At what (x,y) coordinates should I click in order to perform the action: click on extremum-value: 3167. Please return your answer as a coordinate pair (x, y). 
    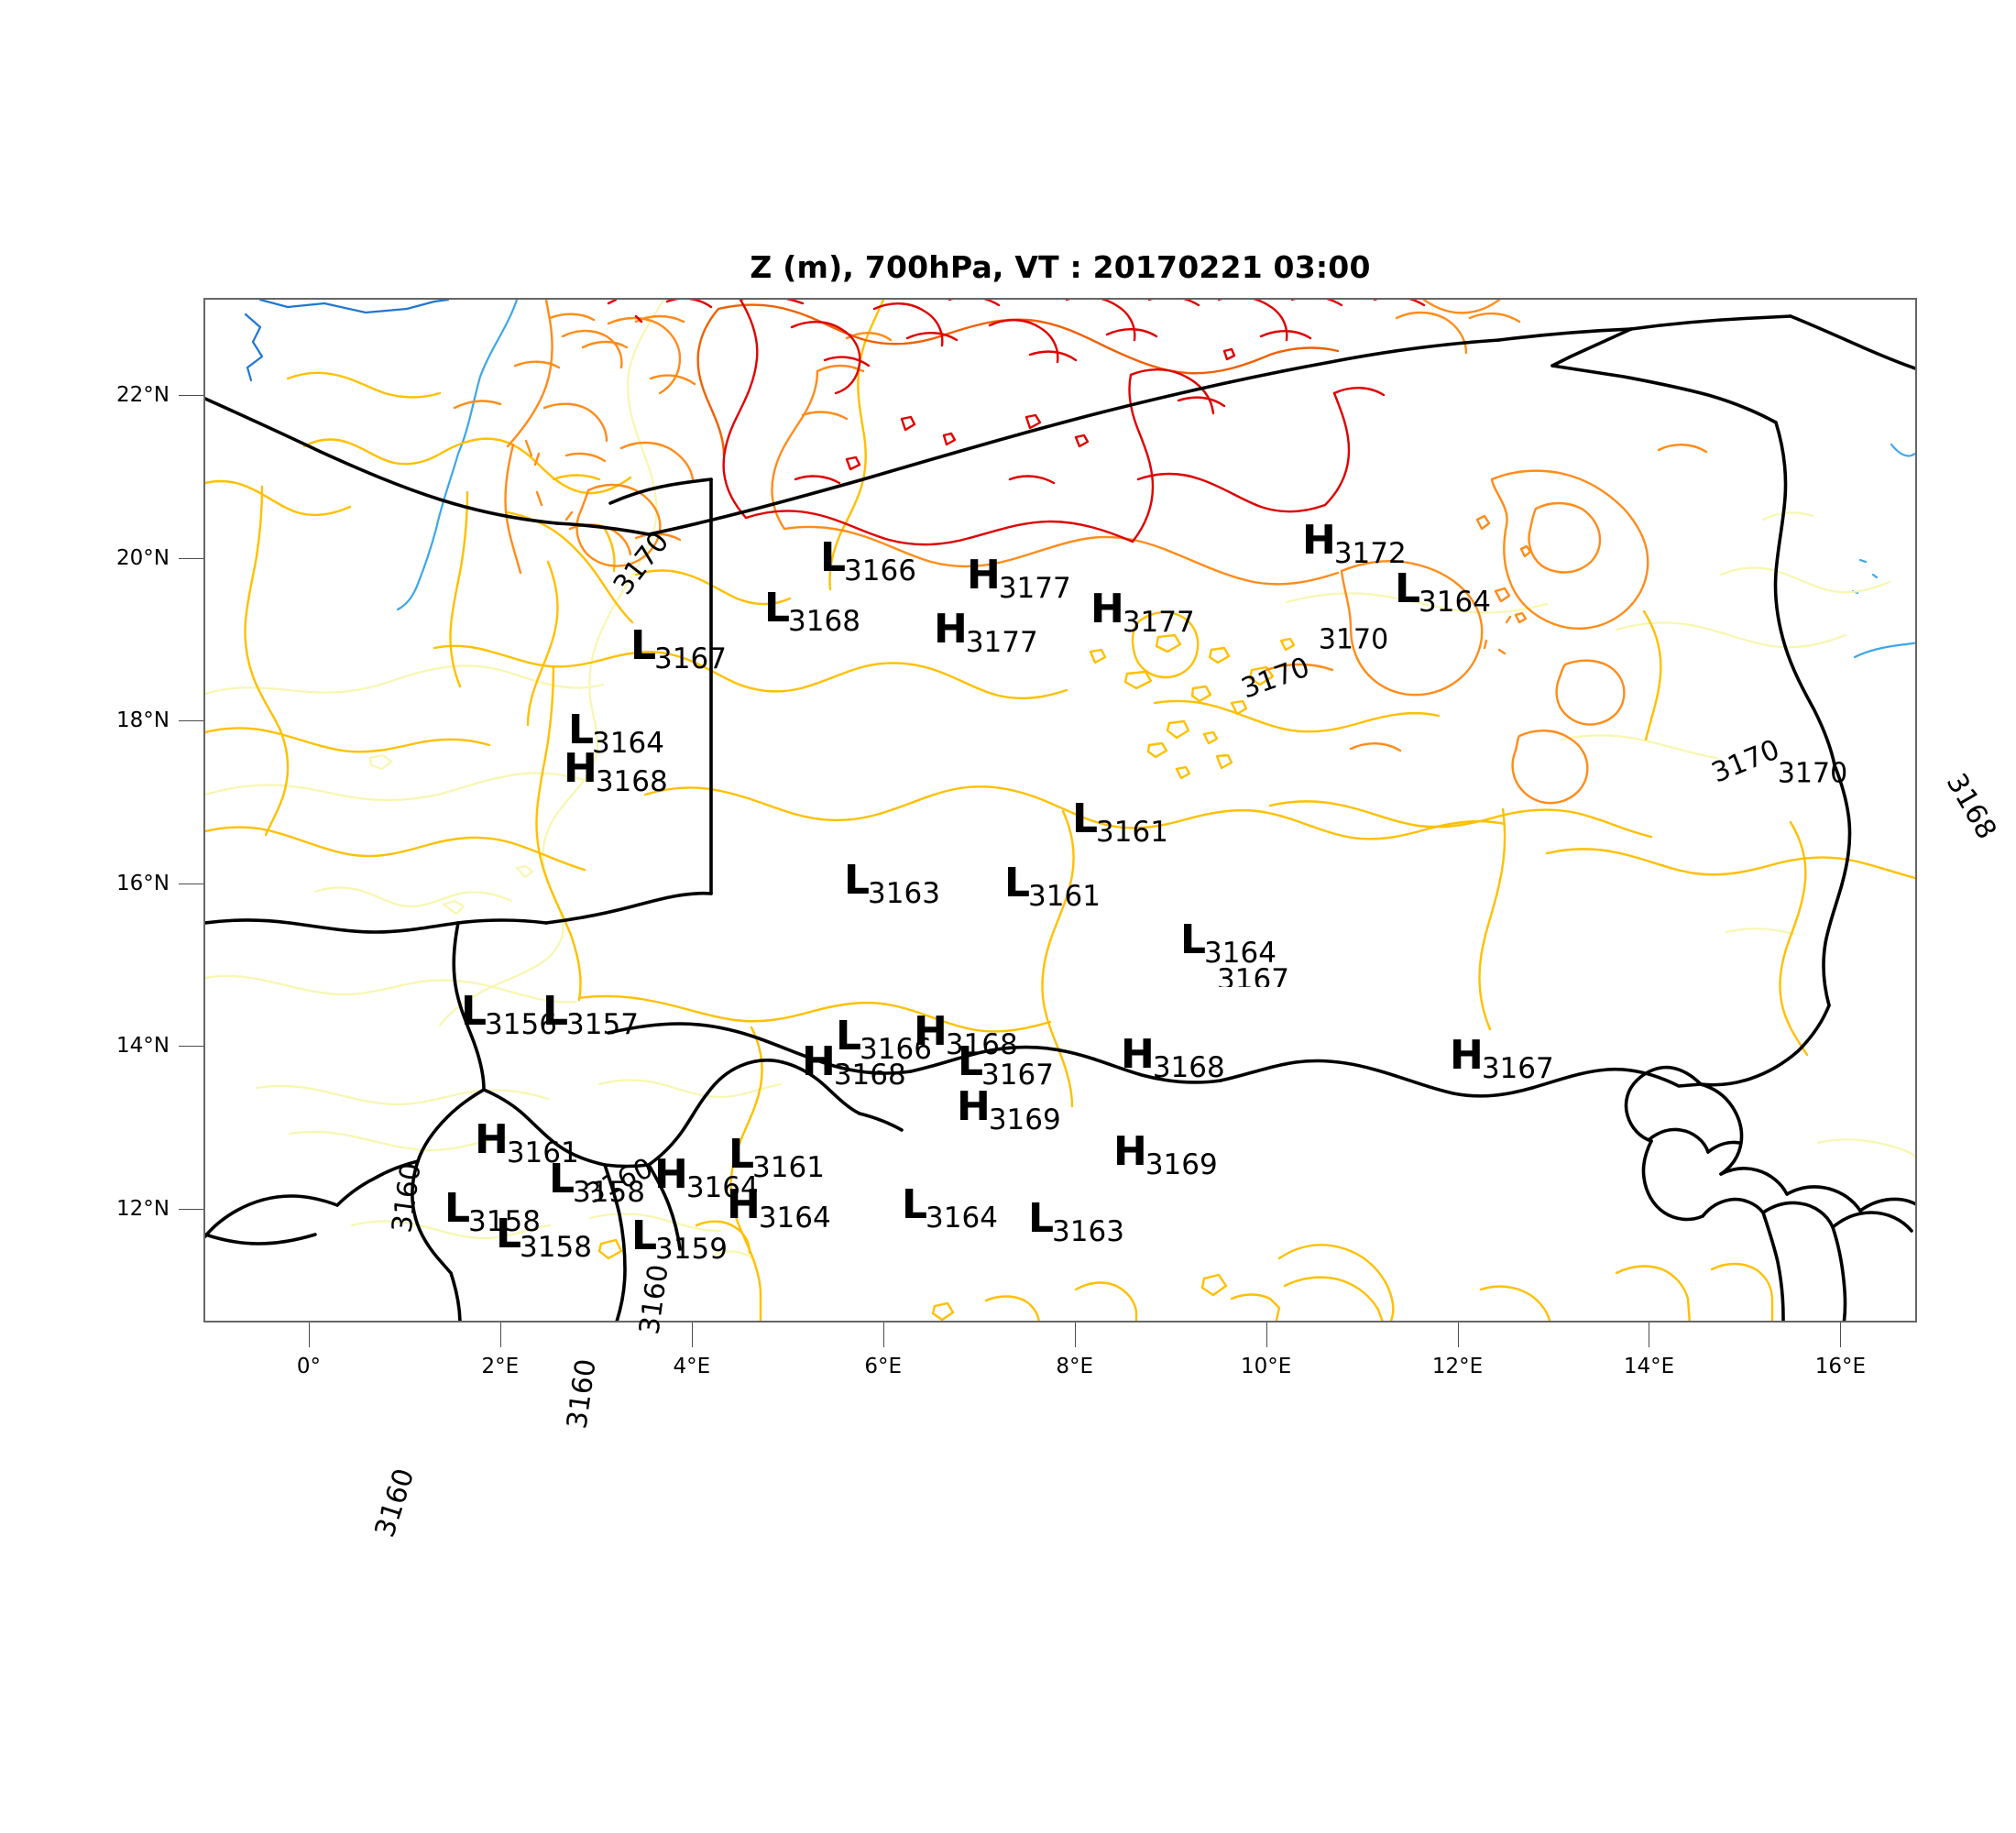
    Looking at the image, I should click on (1517, 1068).